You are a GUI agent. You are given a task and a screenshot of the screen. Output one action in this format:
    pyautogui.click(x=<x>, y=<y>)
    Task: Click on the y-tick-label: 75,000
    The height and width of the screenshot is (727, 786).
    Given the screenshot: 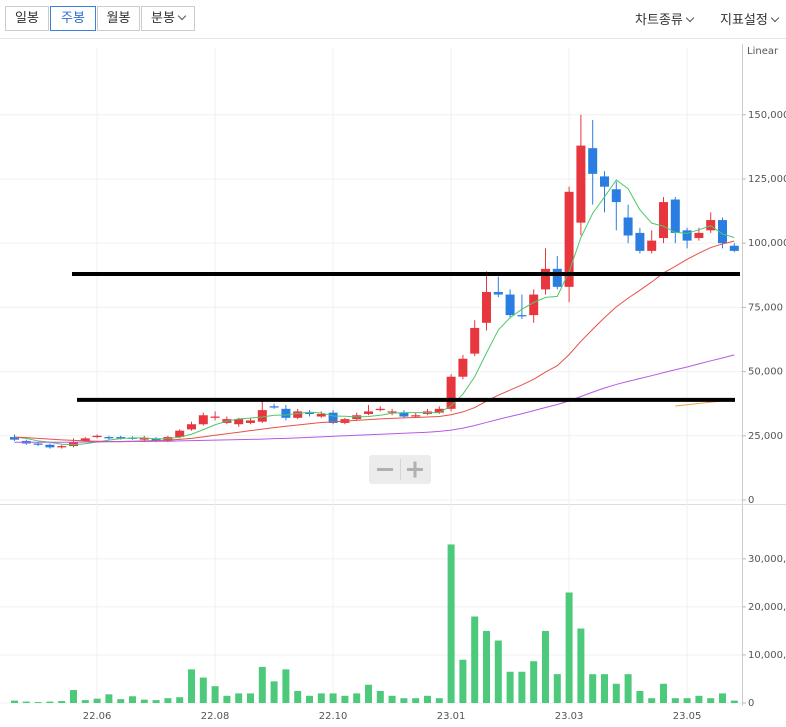 What is the action you would take?
    pyautogui.click(x=765, y=307)
    